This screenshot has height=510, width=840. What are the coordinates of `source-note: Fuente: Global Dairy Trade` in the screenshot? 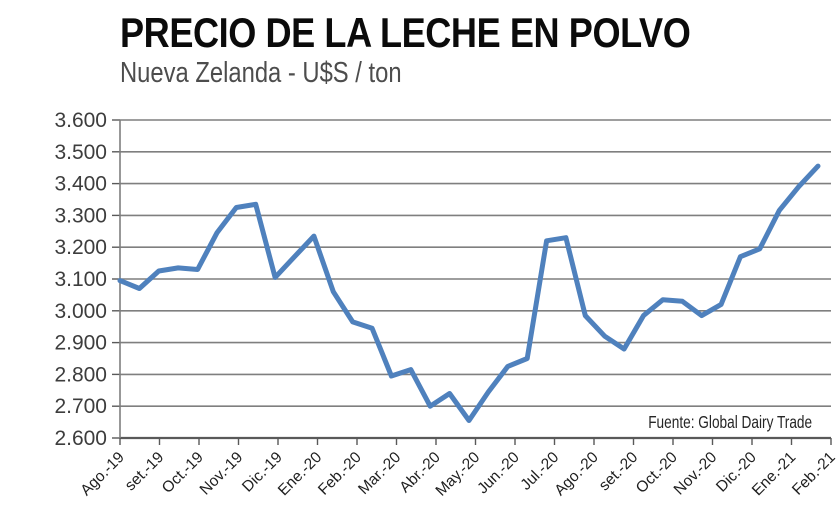 It's located at (730, 422).